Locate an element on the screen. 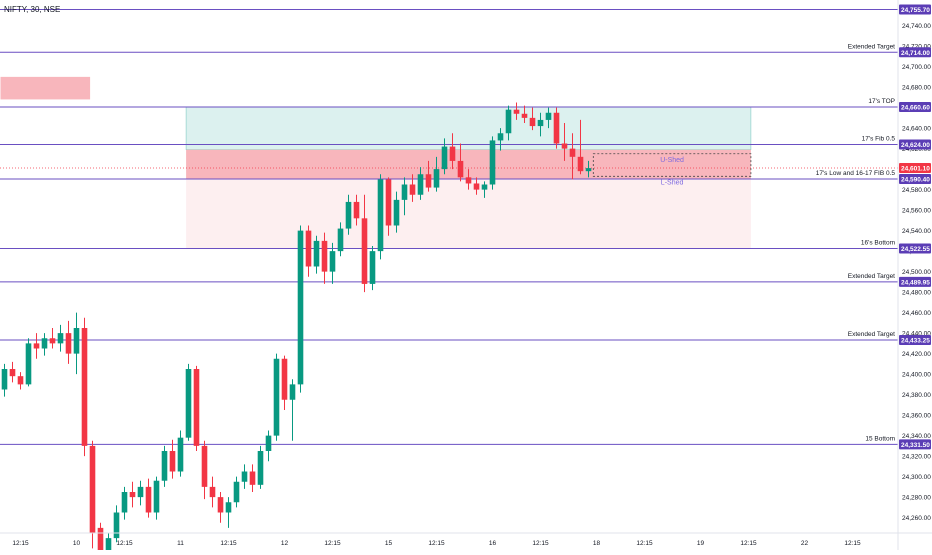 The width and height of the screenshot is (932, 555). level-label: 17's TOP is located at coordinates (881, 101).